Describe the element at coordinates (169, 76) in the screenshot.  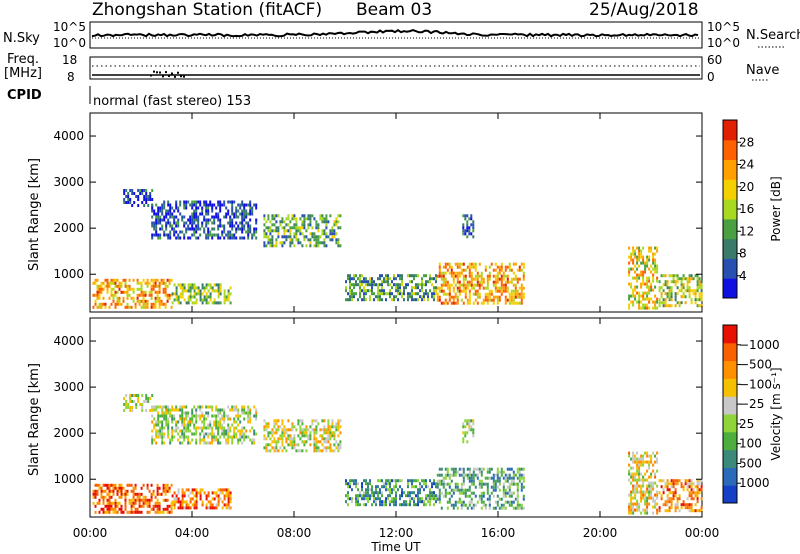
I see `nave-point` at that location.